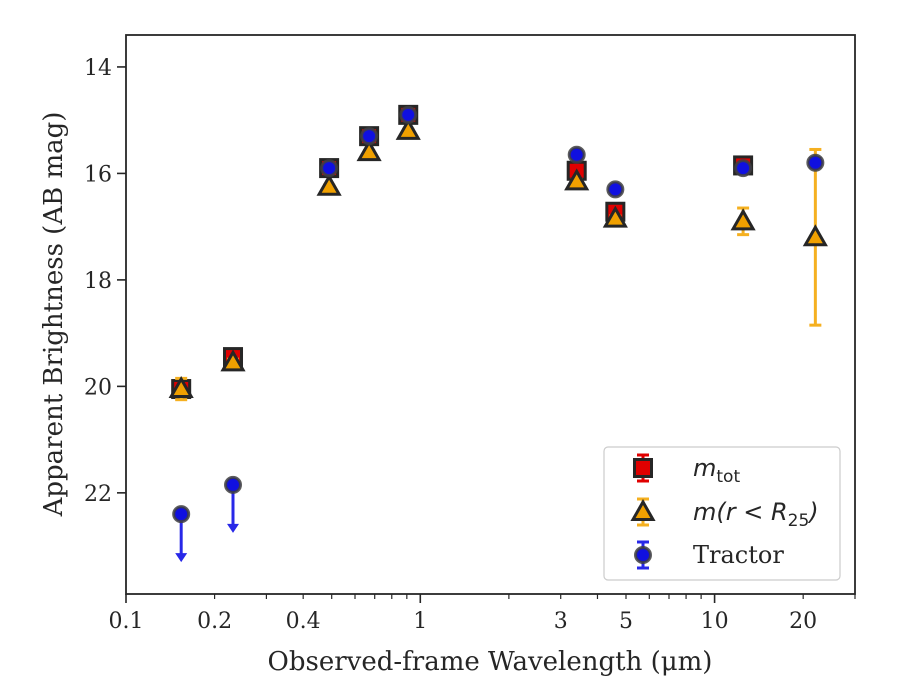 This screenshot has width=900, height=700. Describe the element at coordinates (490, 662) in the screenshot. I see `x-axis-label: Observed-frame Wavelength (μm)` at that location.